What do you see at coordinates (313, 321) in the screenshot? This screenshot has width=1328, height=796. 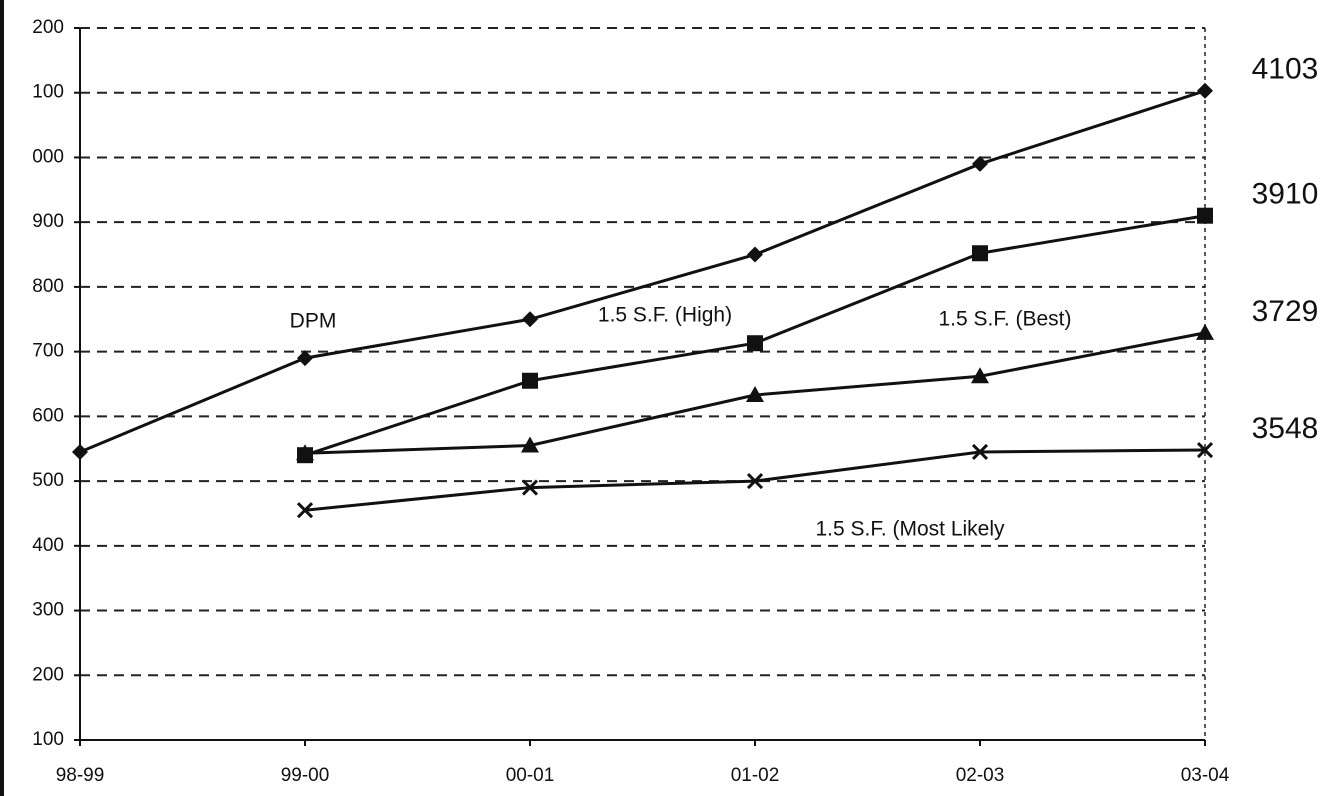 I see `series-label: DPM` at bounding box center [313, 321].